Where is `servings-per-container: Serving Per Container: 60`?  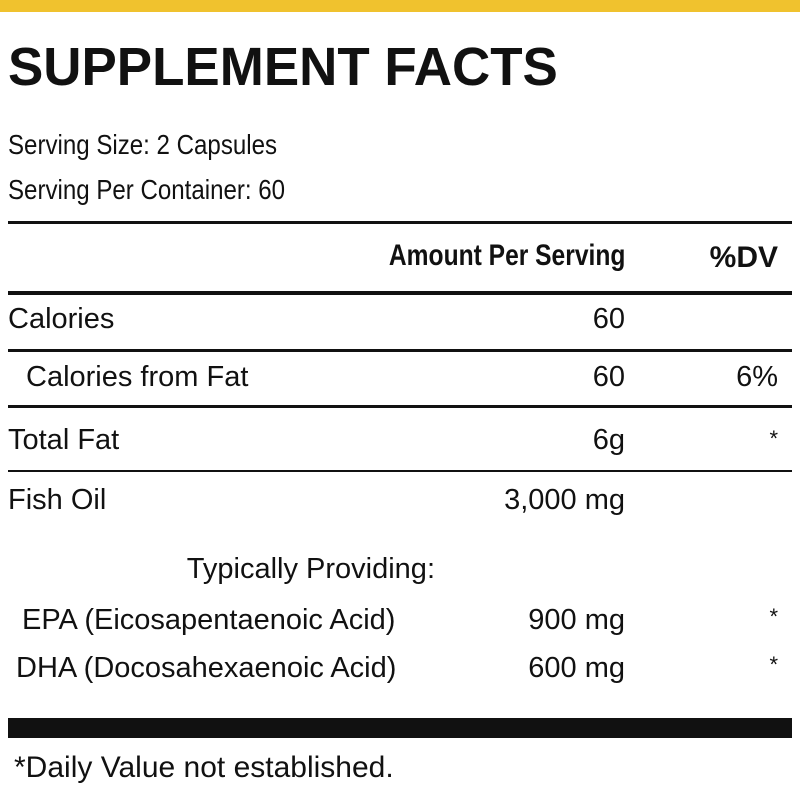 servings-per-container: Serving Per Container: 60 is located at coordinates (147, 189).